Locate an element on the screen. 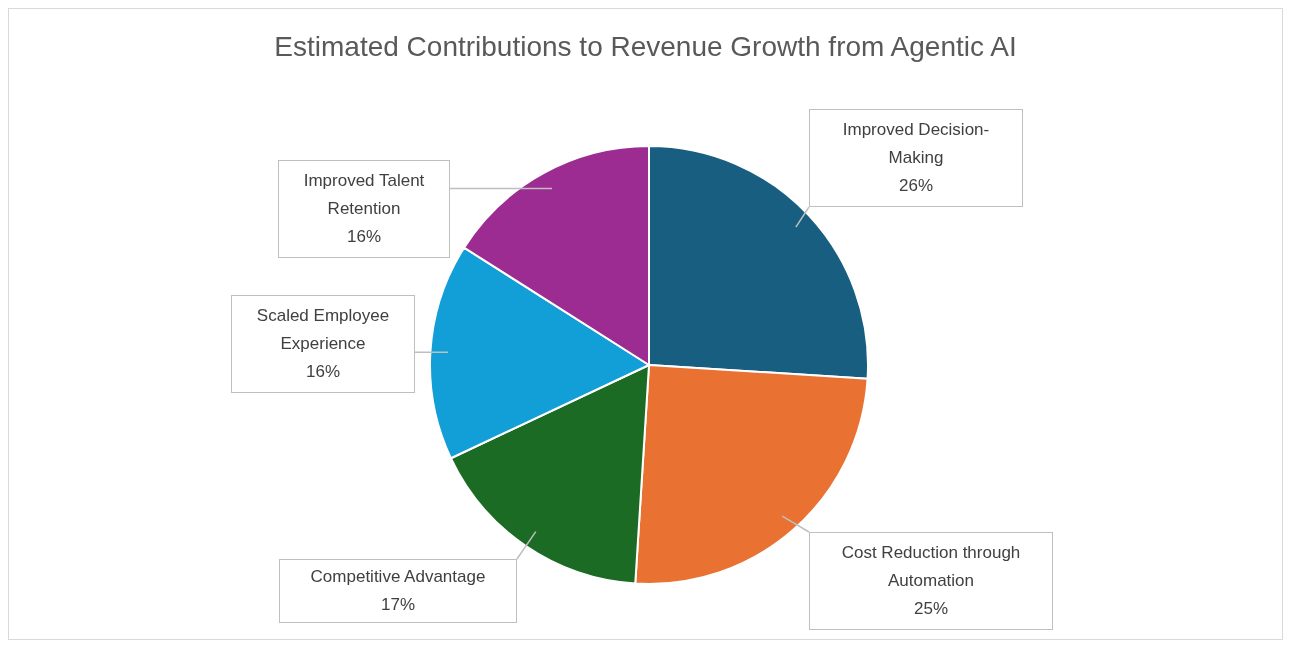 Image resolution: width=1289 pixels, height=645 pixels. data-label: 26% is located at coordinates (916, 186).